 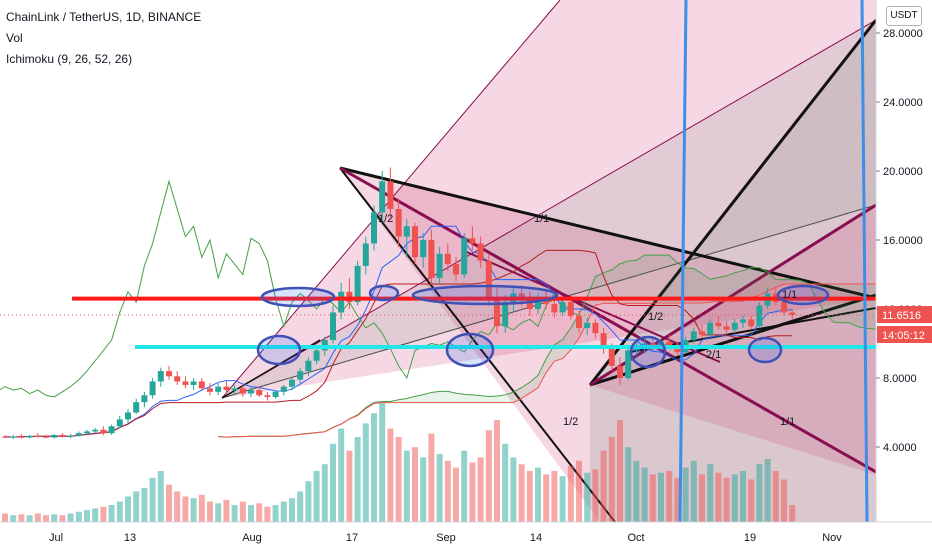 What do you see at coordinates (385, 219) in the screenshot?
I see `ratio-label: 1/2` at bounding box center [385, 219].